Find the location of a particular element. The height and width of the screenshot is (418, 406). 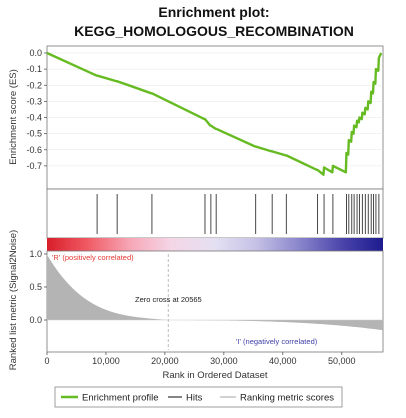

x-tick-label: 20,000 is located at coordinates (165, 361).